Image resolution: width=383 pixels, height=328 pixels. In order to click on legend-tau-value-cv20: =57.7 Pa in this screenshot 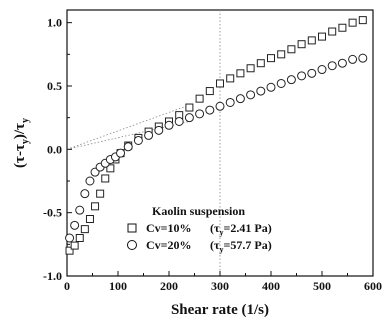, I will do `click(246, 245)`.